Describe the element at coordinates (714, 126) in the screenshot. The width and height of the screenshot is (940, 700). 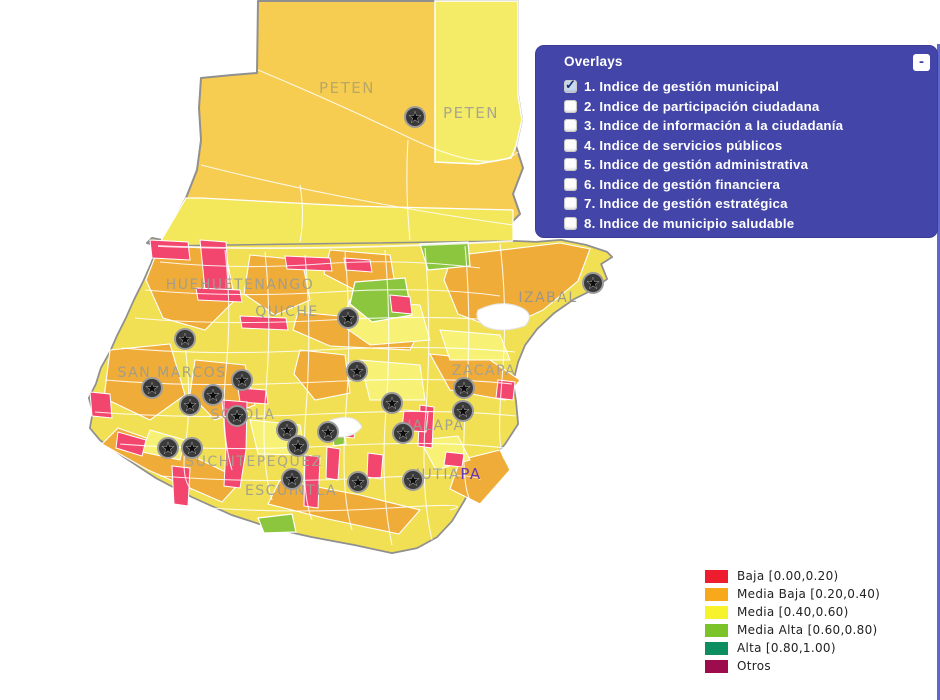
I see `overlay-item-label: 3. Indice de información a la ciudadanía` at that location.